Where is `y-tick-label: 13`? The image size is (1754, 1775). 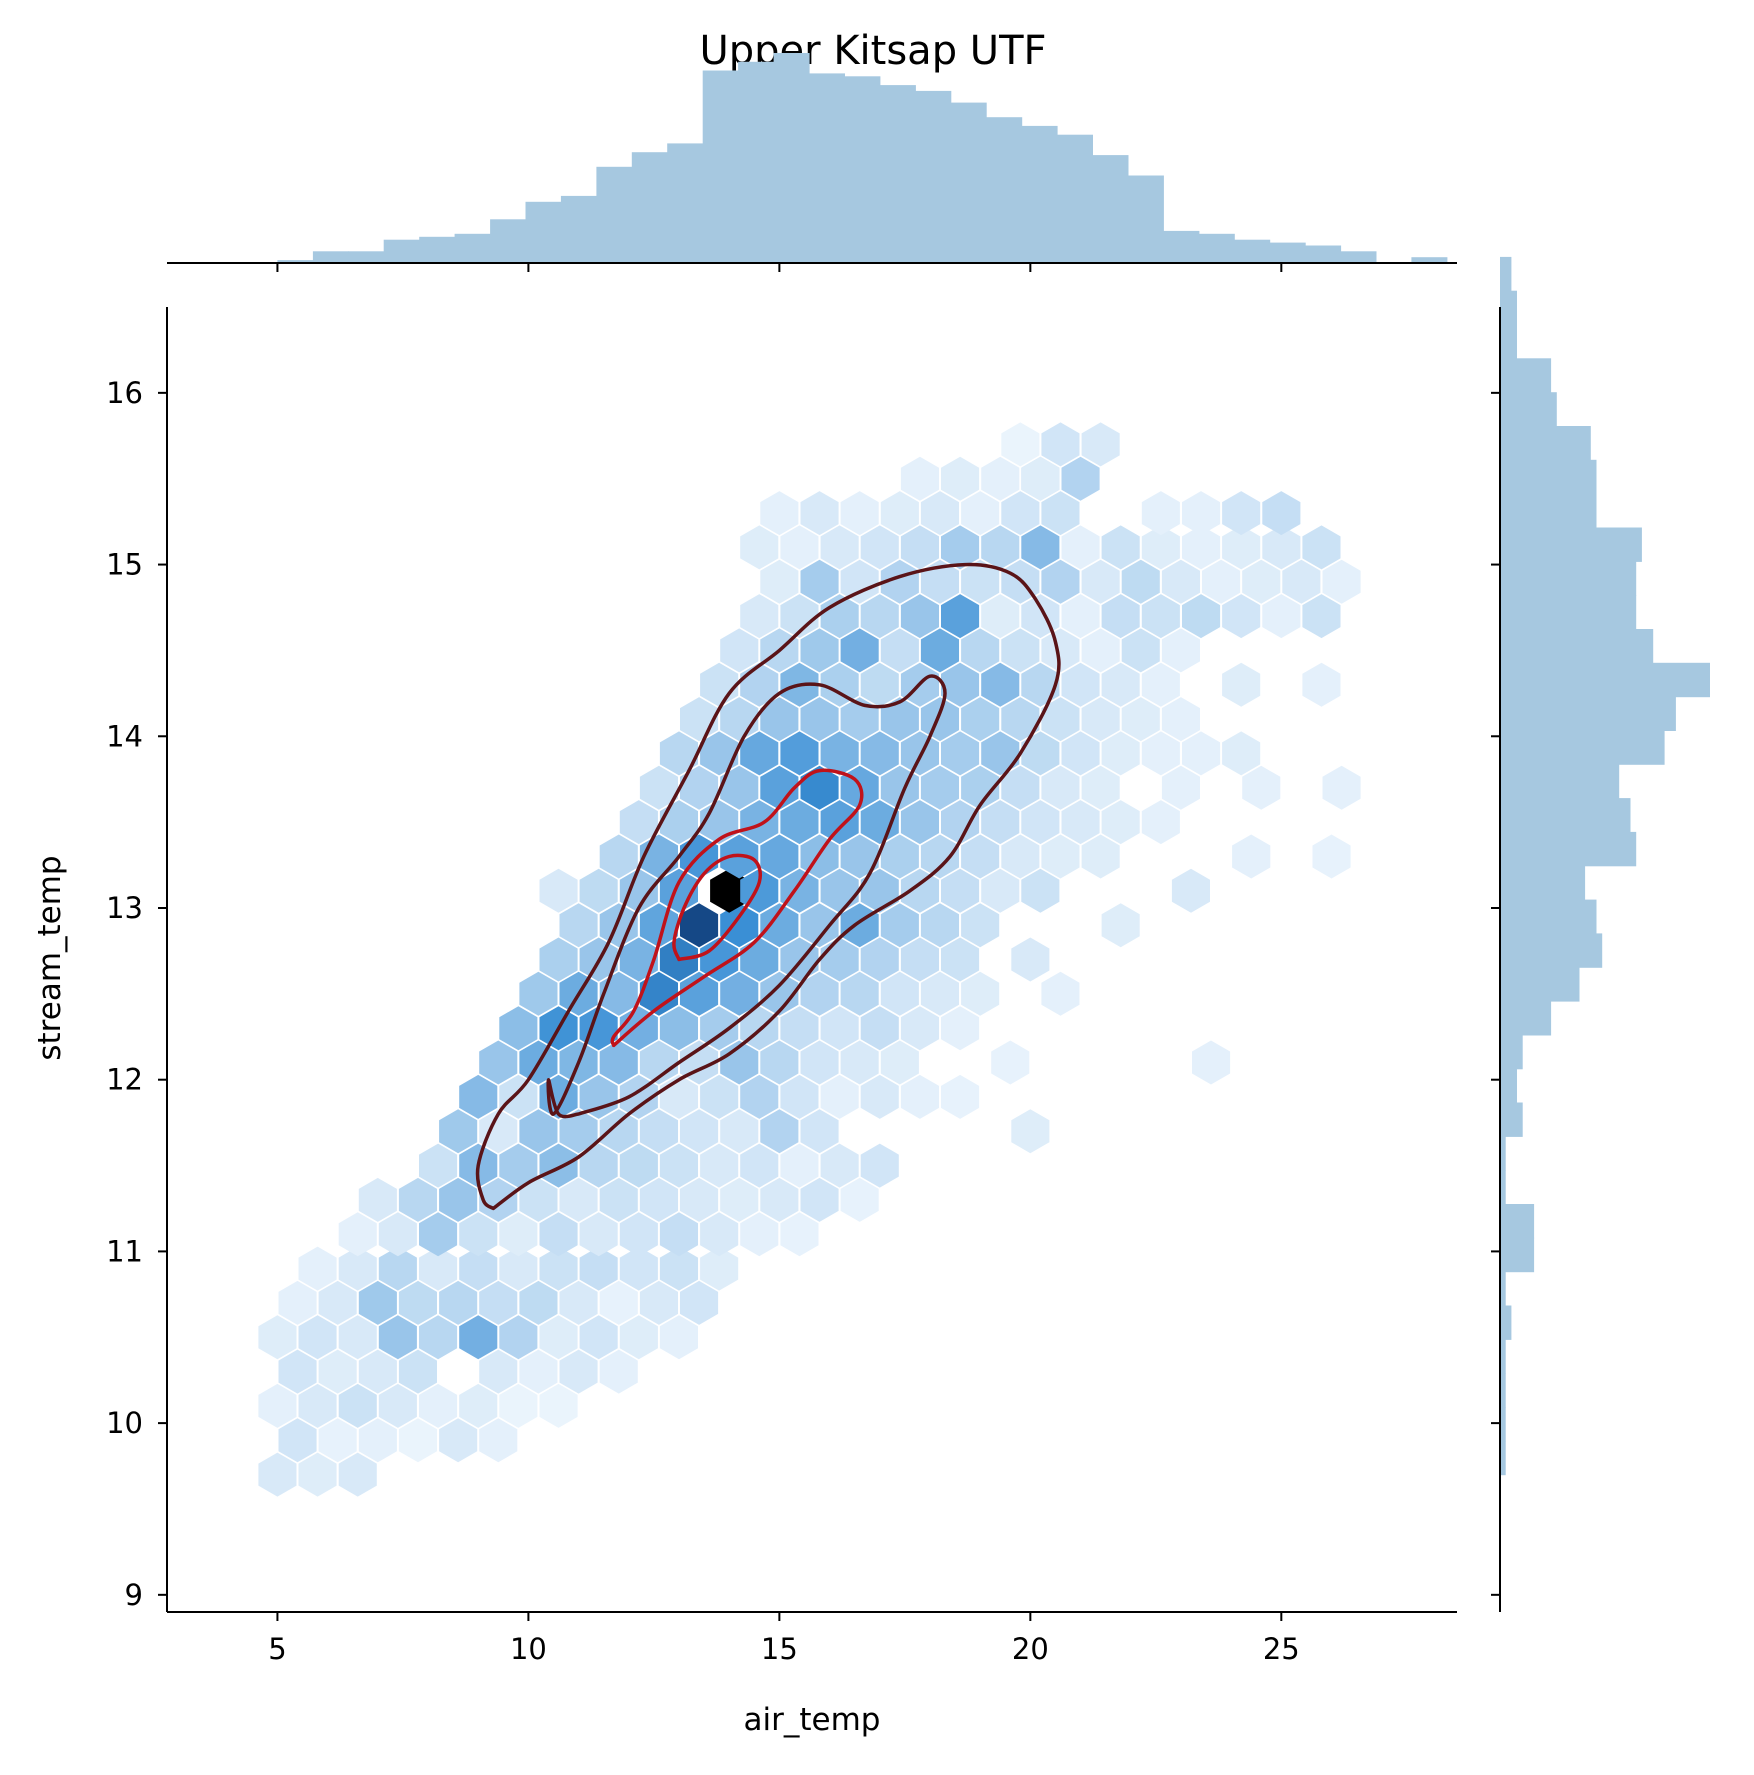
y-tick-label: 13 is located at coordinates (124, 908).